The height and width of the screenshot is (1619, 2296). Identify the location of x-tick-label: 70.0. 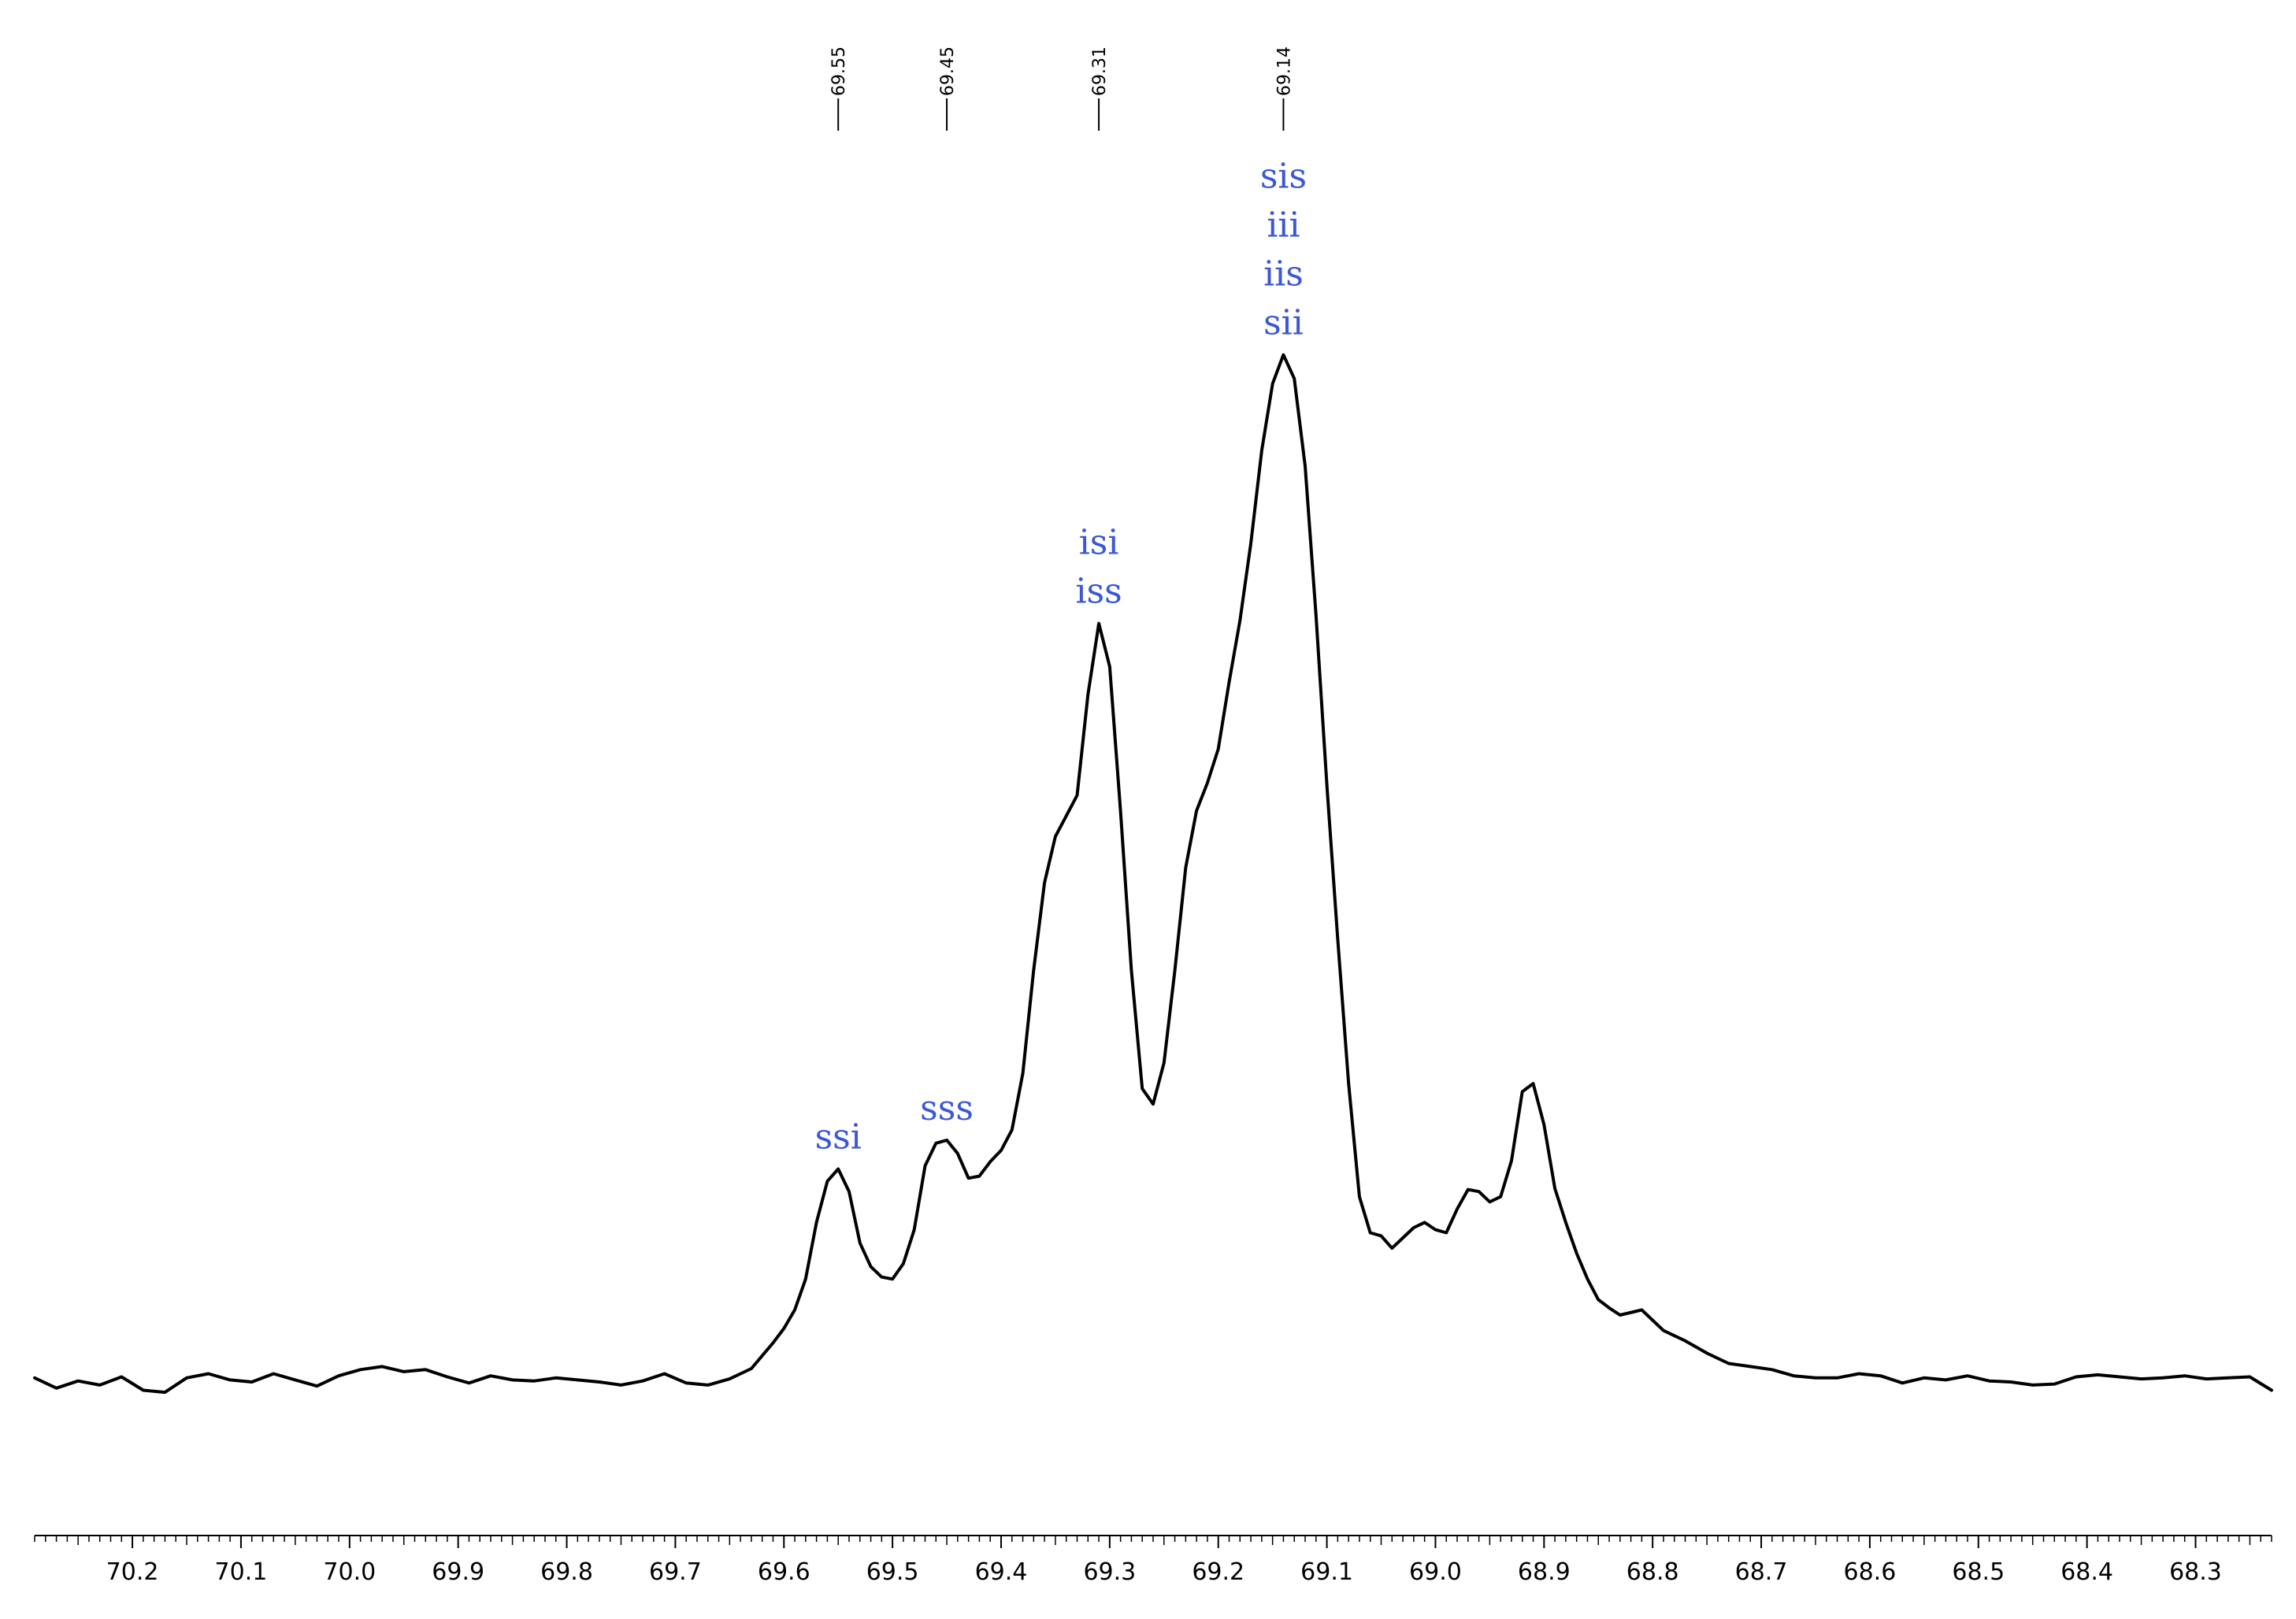
(349, 1572).